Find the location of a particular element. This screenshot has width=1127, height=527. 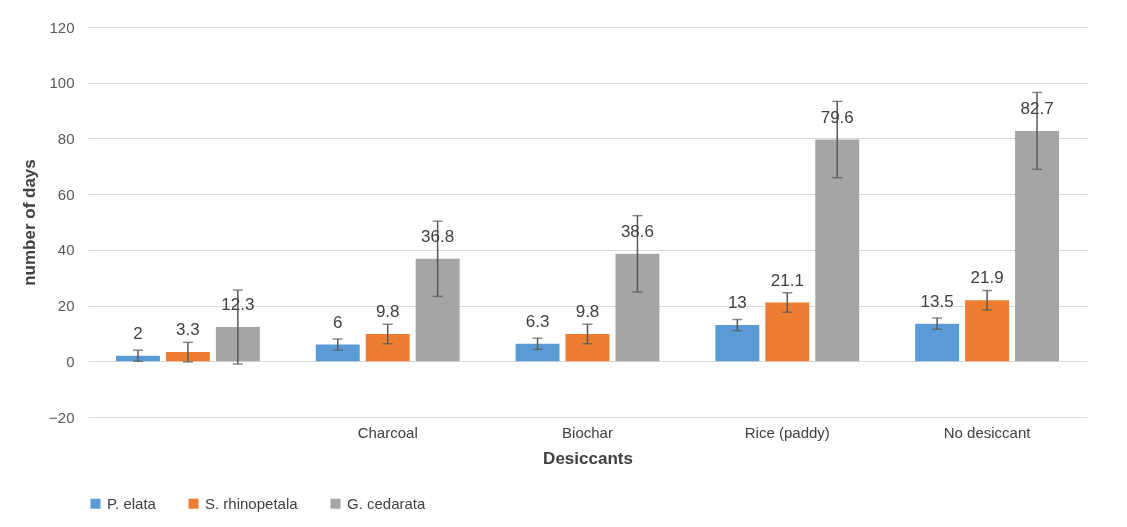

y-tick-label: −20 is located at coordinates (62, 417).